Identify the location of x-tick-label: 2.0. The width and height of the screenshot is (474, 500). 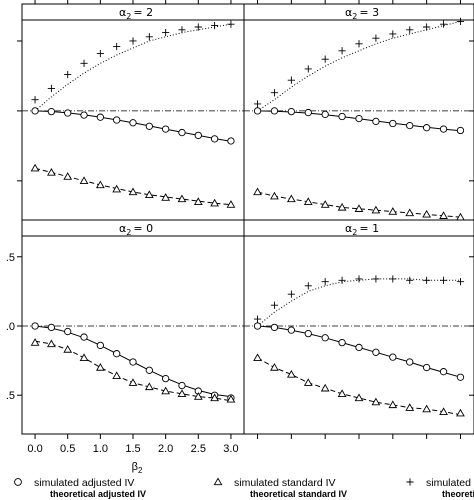
(165, 449).